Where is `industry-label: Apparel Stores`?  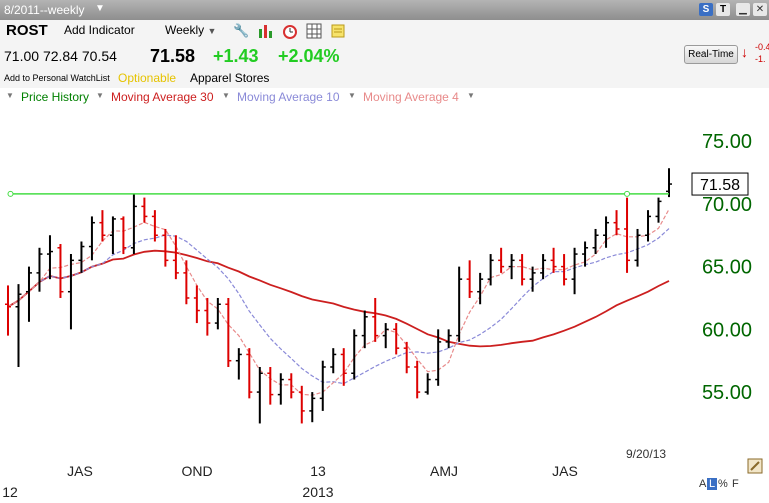
industry-label: Apparel Stores is located at coordinates (230, 78).